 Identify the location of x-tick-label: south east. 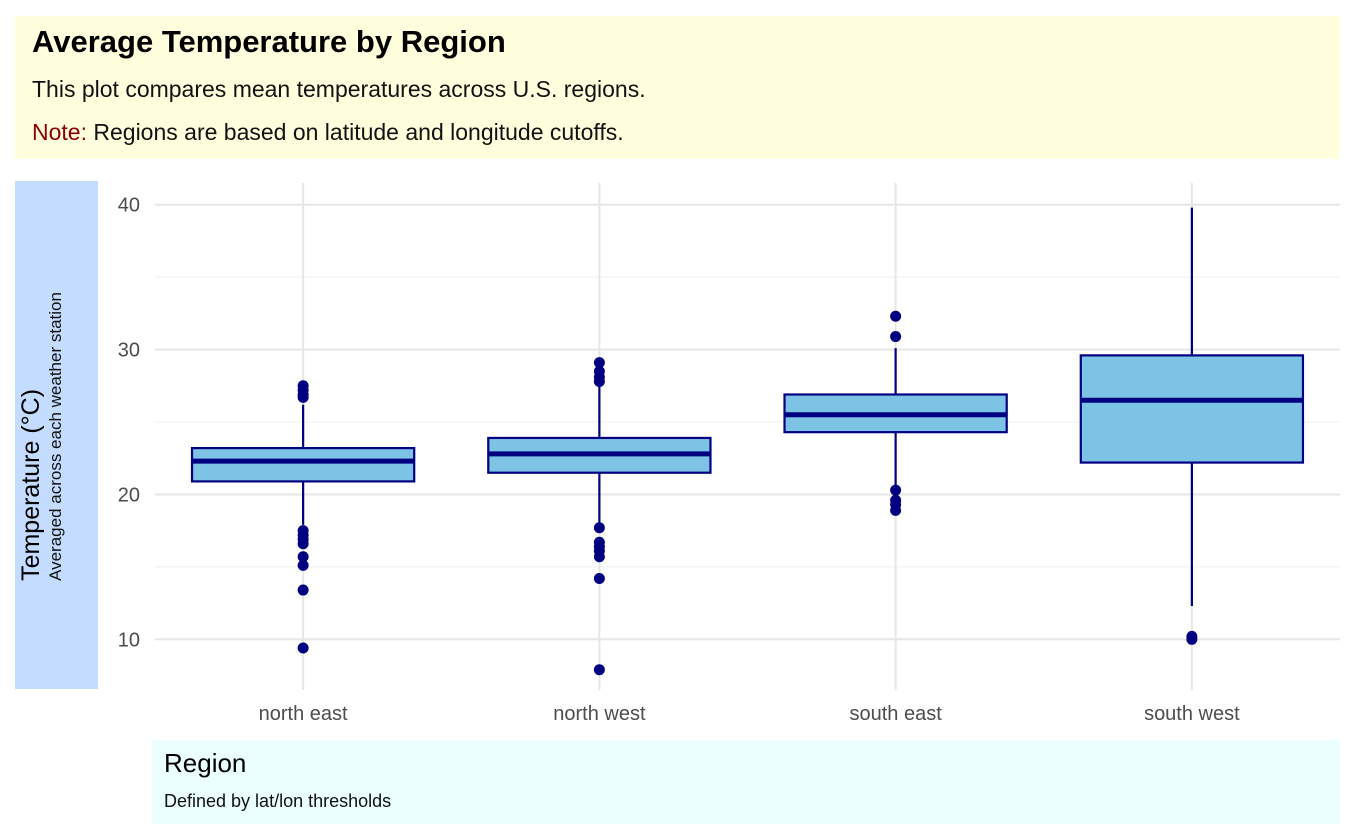
(895, 714).